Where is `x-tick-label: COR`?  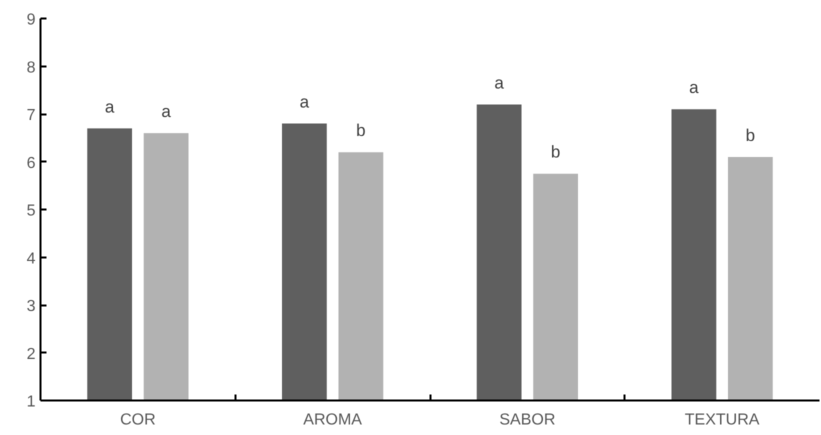 x-tick-label: COR is located at coordinates (138, 420).